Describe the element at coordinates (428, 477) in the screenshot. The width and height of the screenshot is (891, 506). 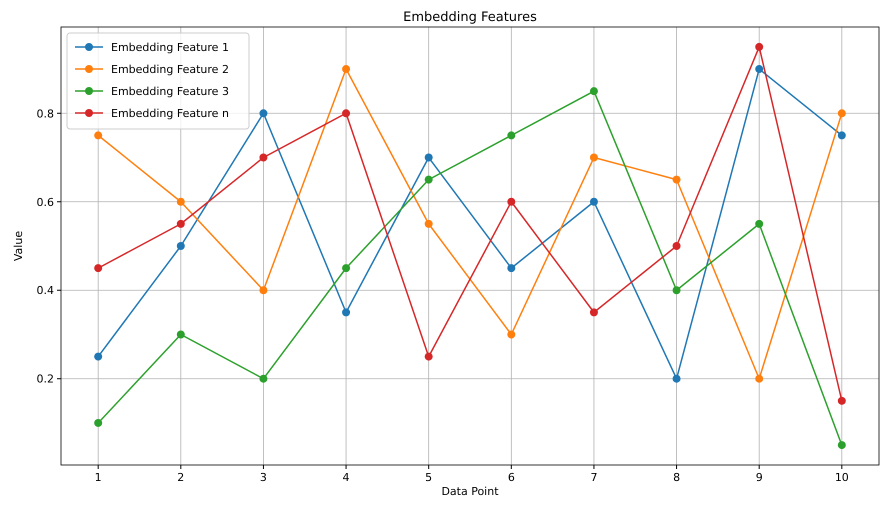
I see `x-tick-label: 5` at that location.